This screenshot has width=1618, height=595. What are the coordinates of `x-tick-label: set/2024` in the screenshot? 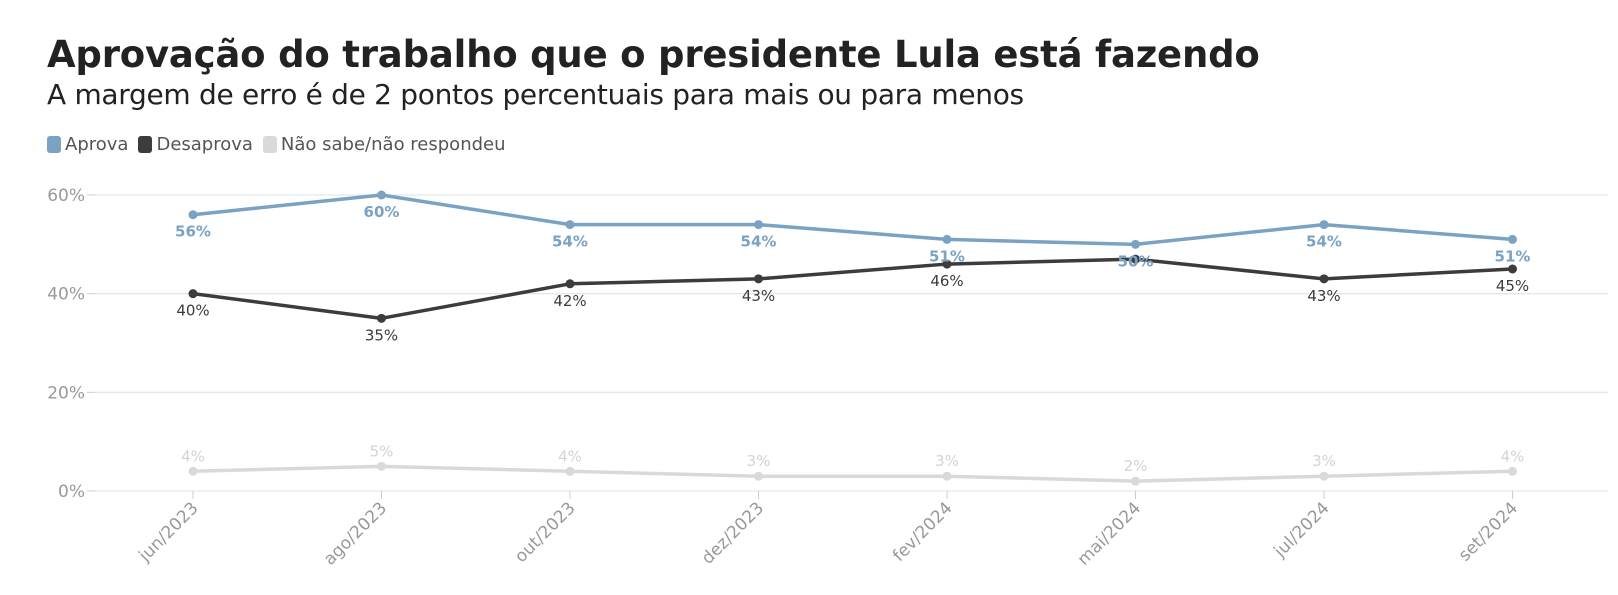 It's located at (1488, 531).